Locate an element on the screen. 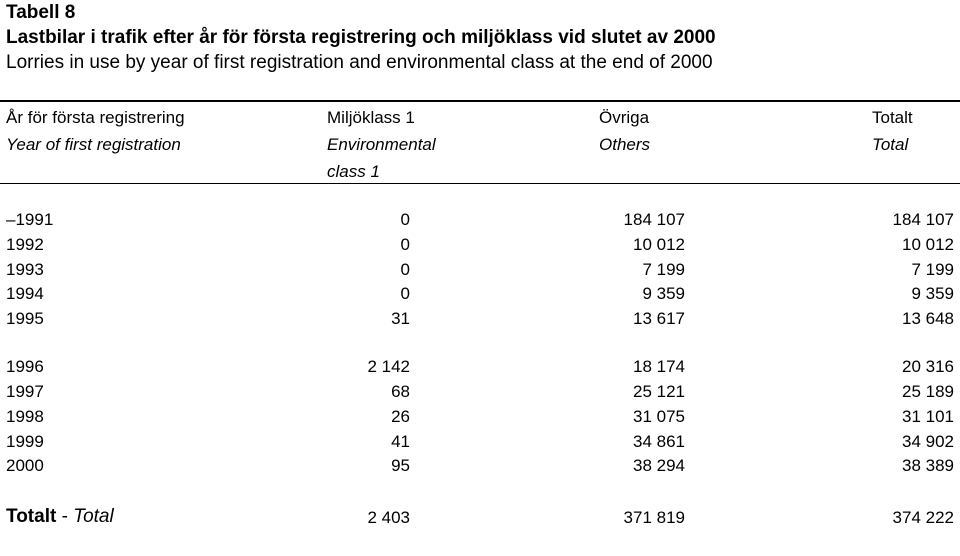 Image resolution: width=960 pixels, height=556 pixels. total-total: 374 222 is located at coordinates (923, 517).